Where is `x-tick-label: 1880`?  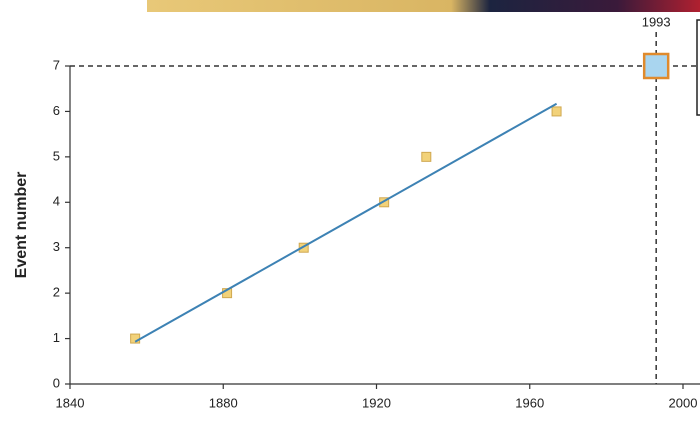
x-tick-label: 1880 is located at coordinates (223, 402).